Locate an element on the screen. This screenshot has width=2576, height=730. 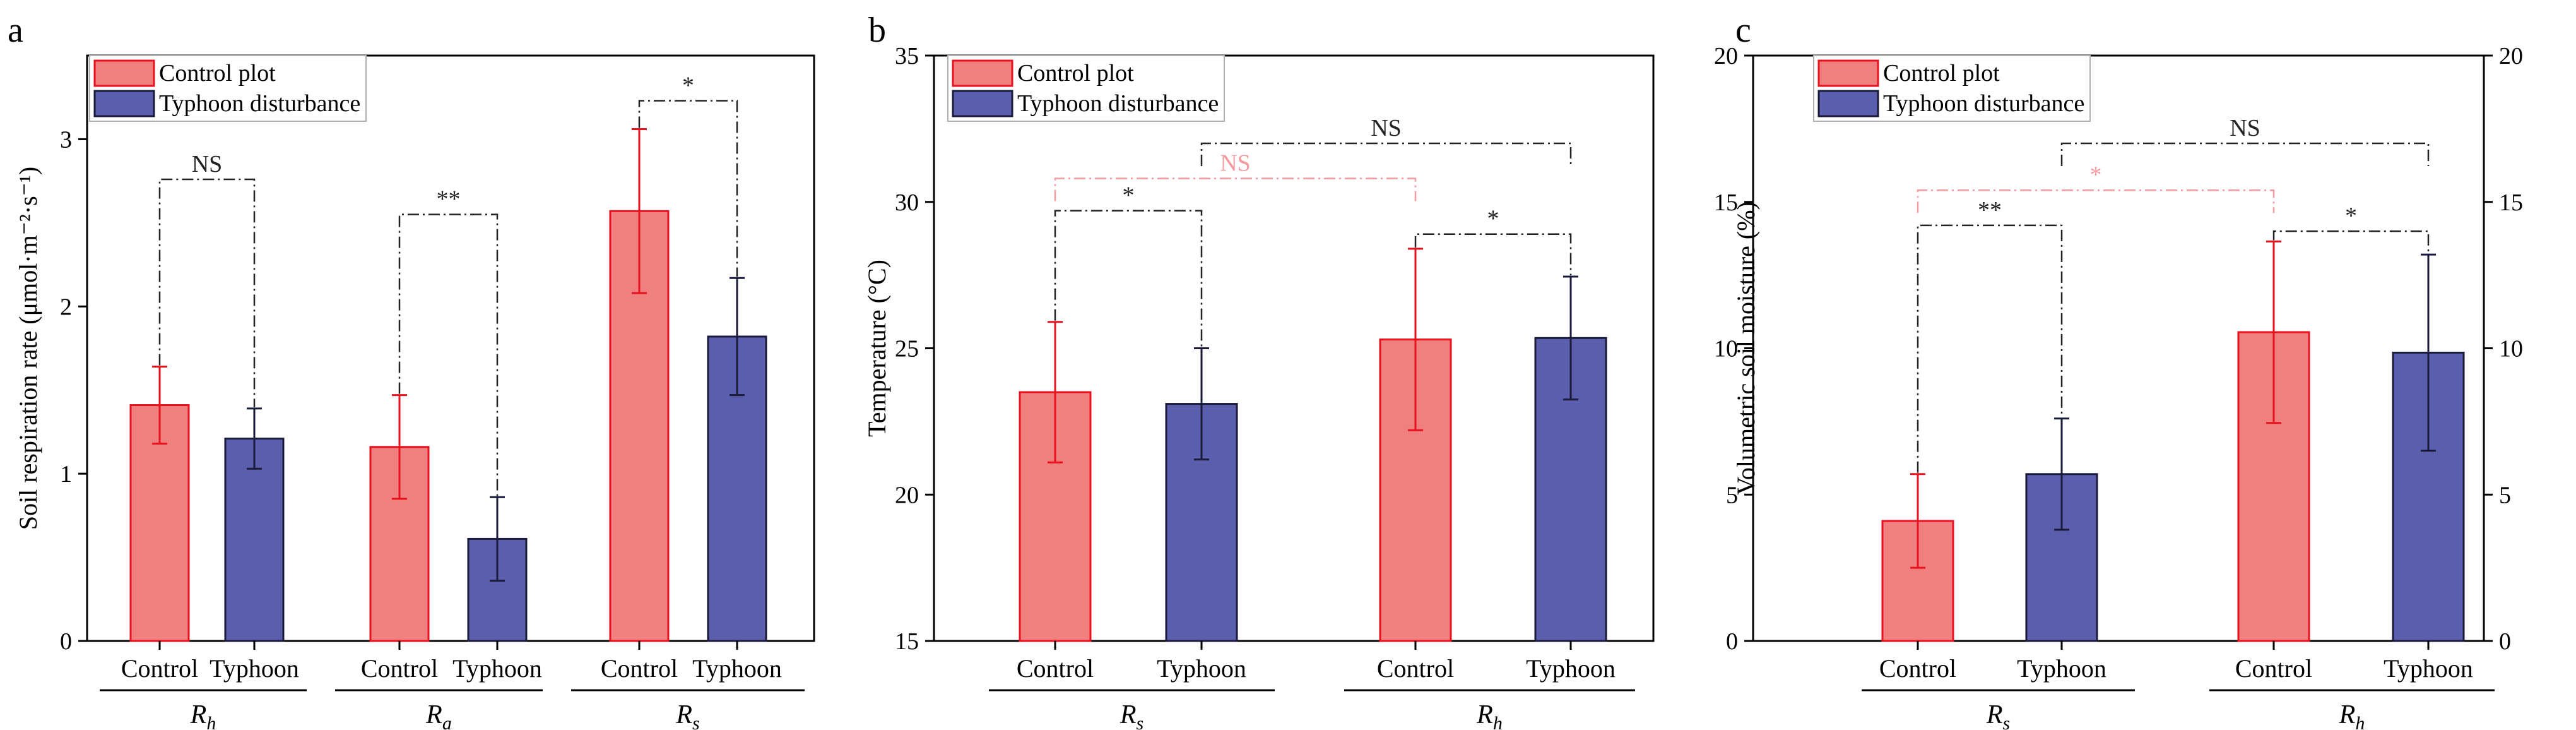
y-tick-label-right: 20 is located at coordinates (2511, 56).